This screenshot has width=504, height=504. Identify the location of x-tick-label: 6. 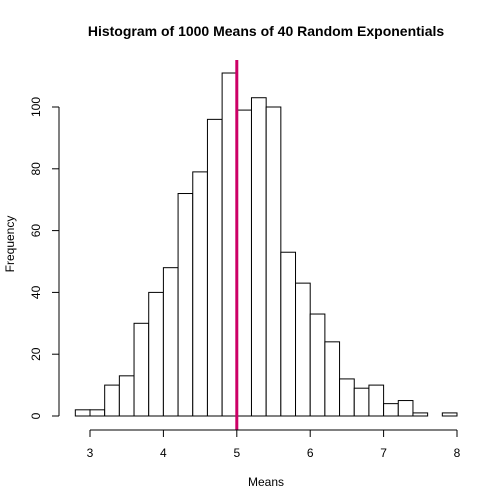
(310, 453).